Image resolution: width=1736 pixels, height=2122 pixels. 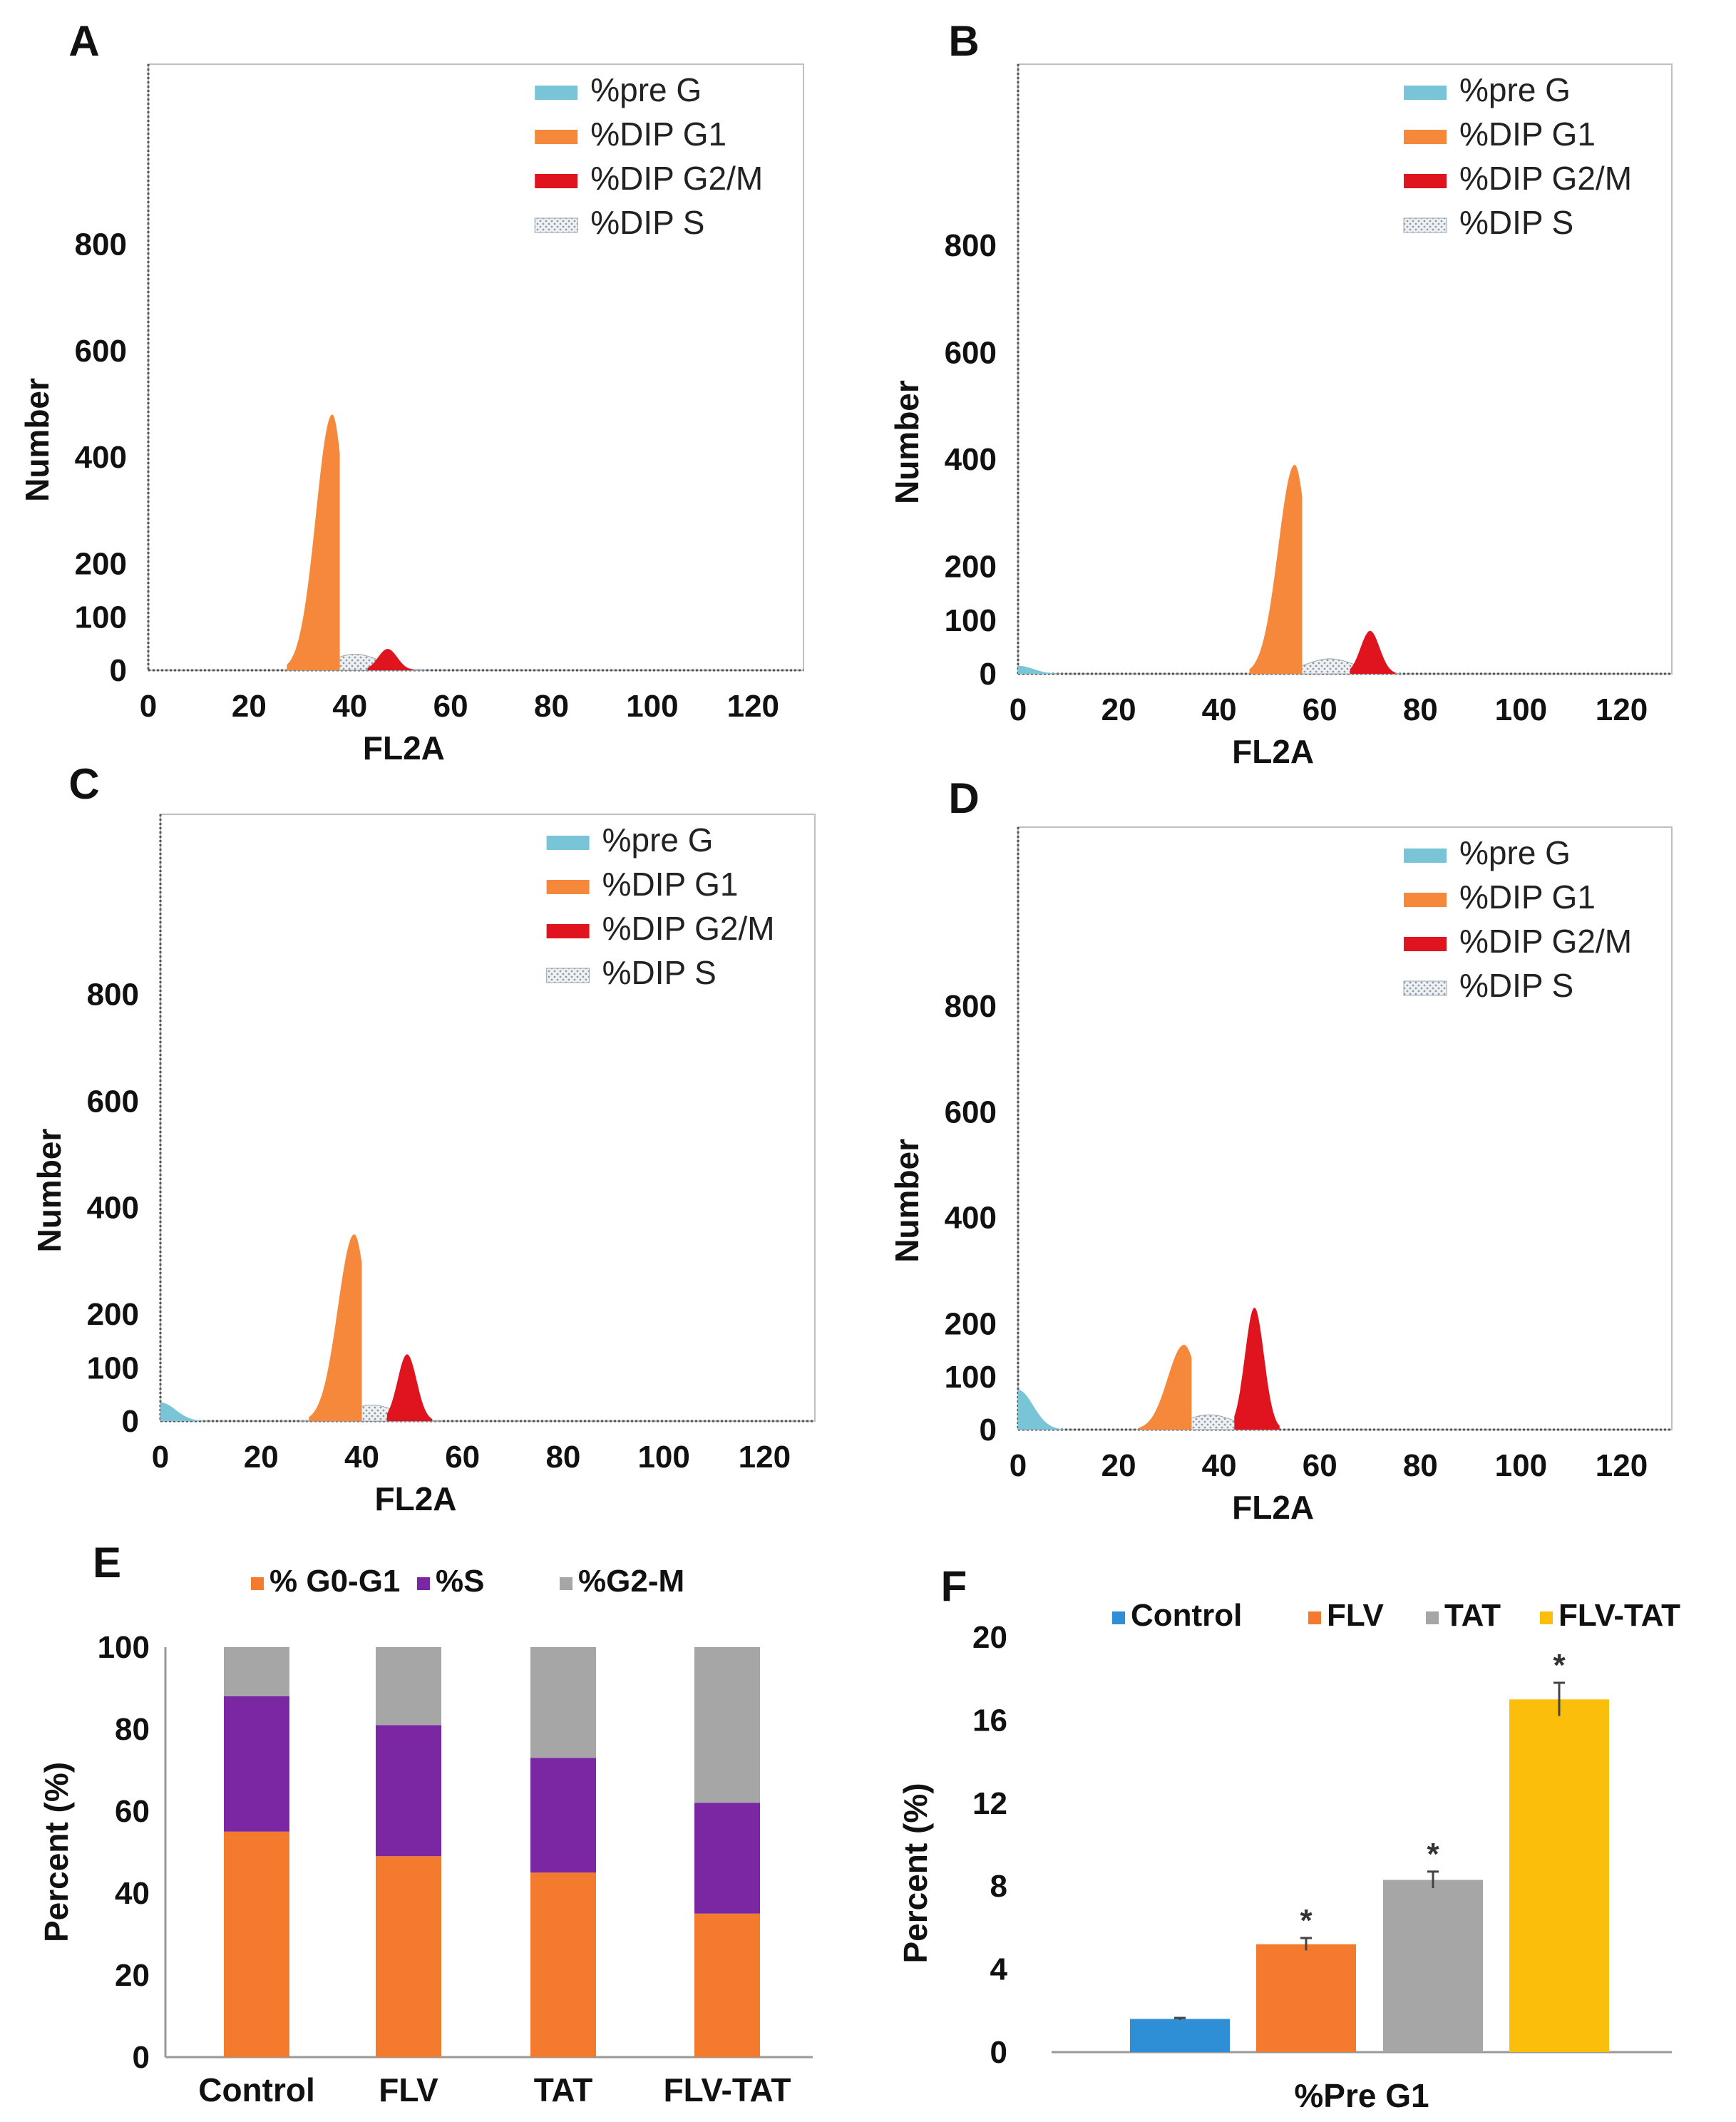 What do you see at coordinates (1433, 1966) in the screenshot?
I see `bar-tat` at bounding box center [1433, 1966].